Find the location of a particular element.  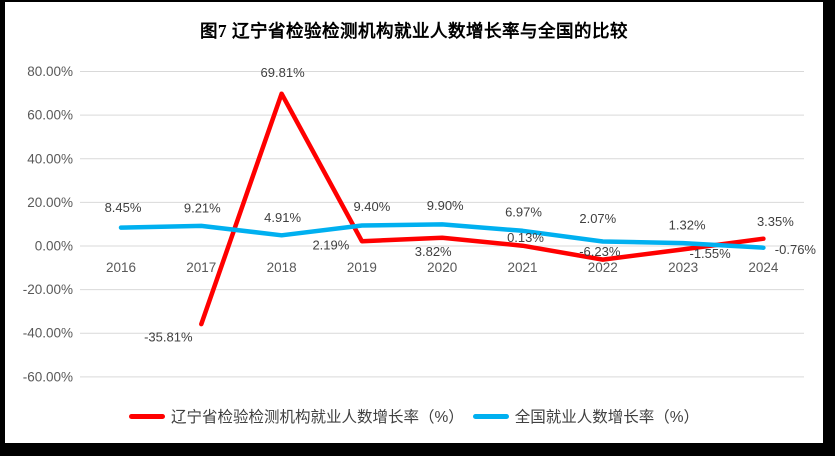

data-label: 9.40% is located at coordinates (371, 206).